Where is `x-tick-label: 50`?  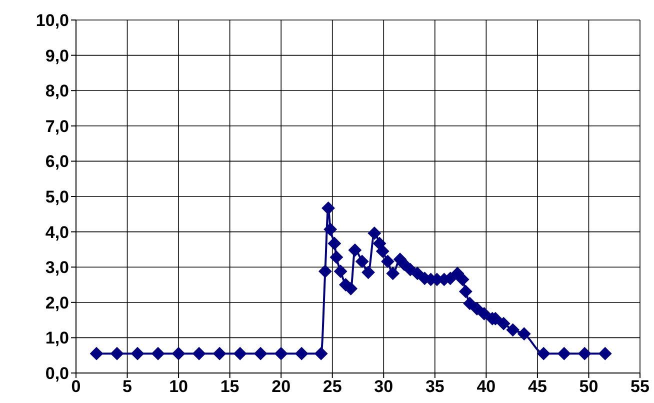 x-tick-label: 50 is located at coordinates (588, 386).